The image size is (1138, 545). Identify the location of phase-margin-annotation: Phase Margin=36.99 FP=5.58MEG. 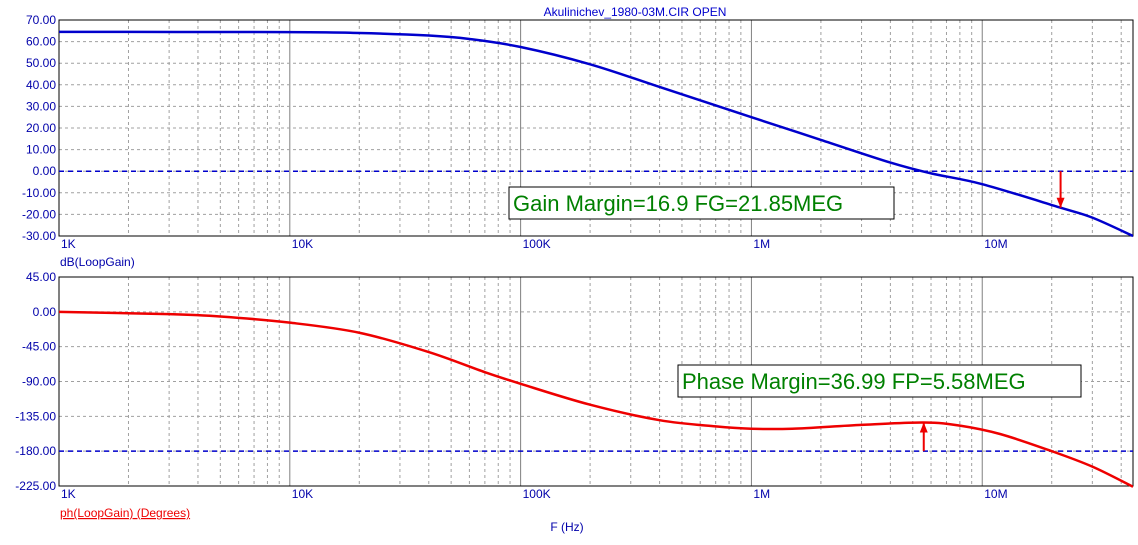
(879, 381).